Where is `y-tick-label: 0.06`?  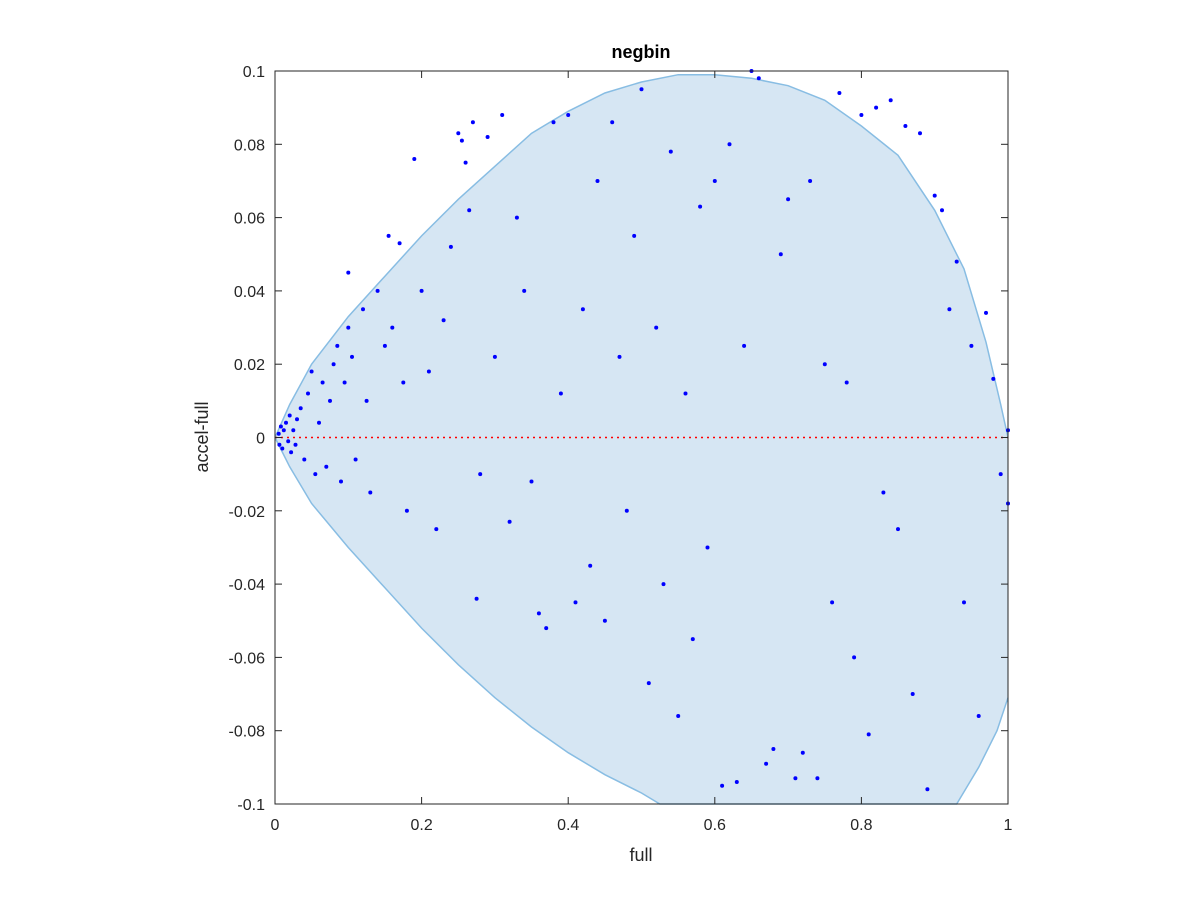 y-tick-label: 0.06 is located at coordinates (249, 219).